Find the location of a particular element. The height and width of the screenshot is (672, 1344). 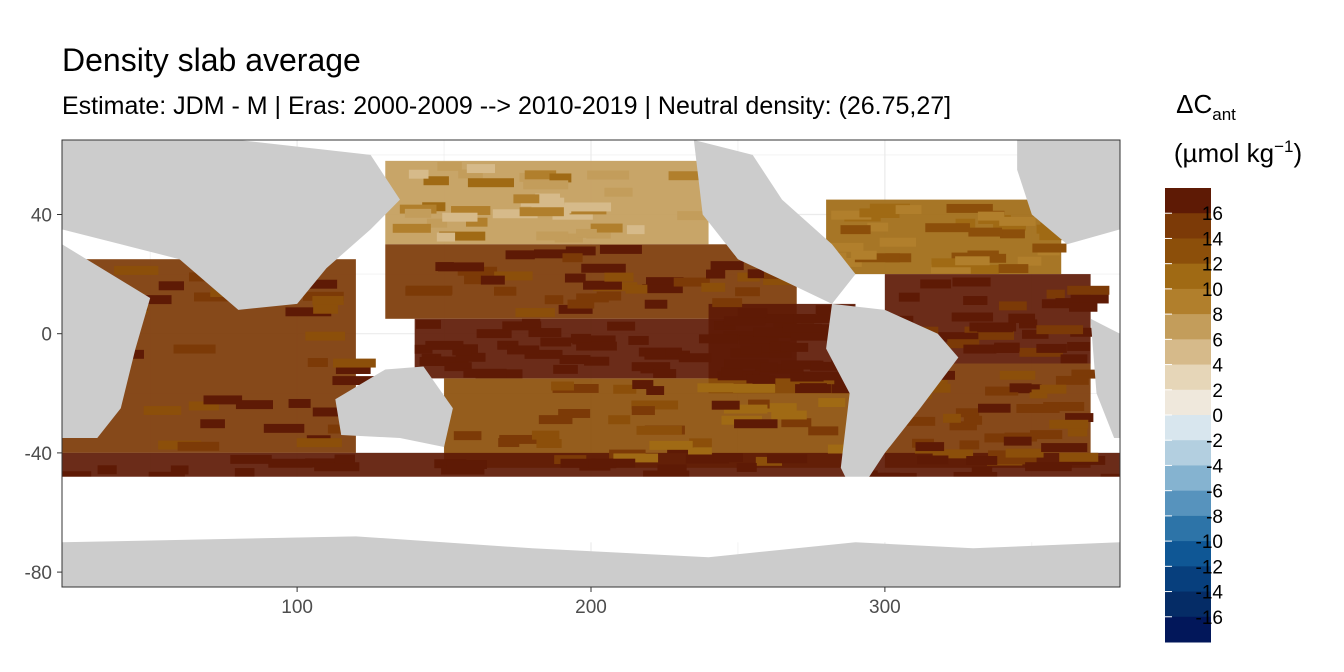

legend-labels: 16 14 12 10 8 6 4 2 0 -2 -4 -6 -8 -10 -12 -14 -16 is located at coordinates (1210, 416).